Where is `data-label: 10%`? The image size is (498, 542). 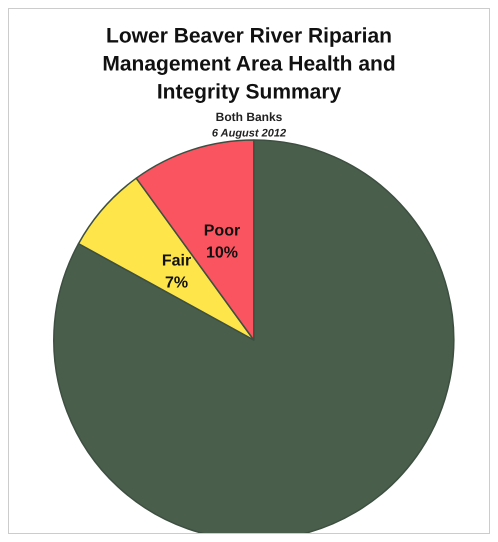
data-label: 10% is located at coordinates (222, 253).